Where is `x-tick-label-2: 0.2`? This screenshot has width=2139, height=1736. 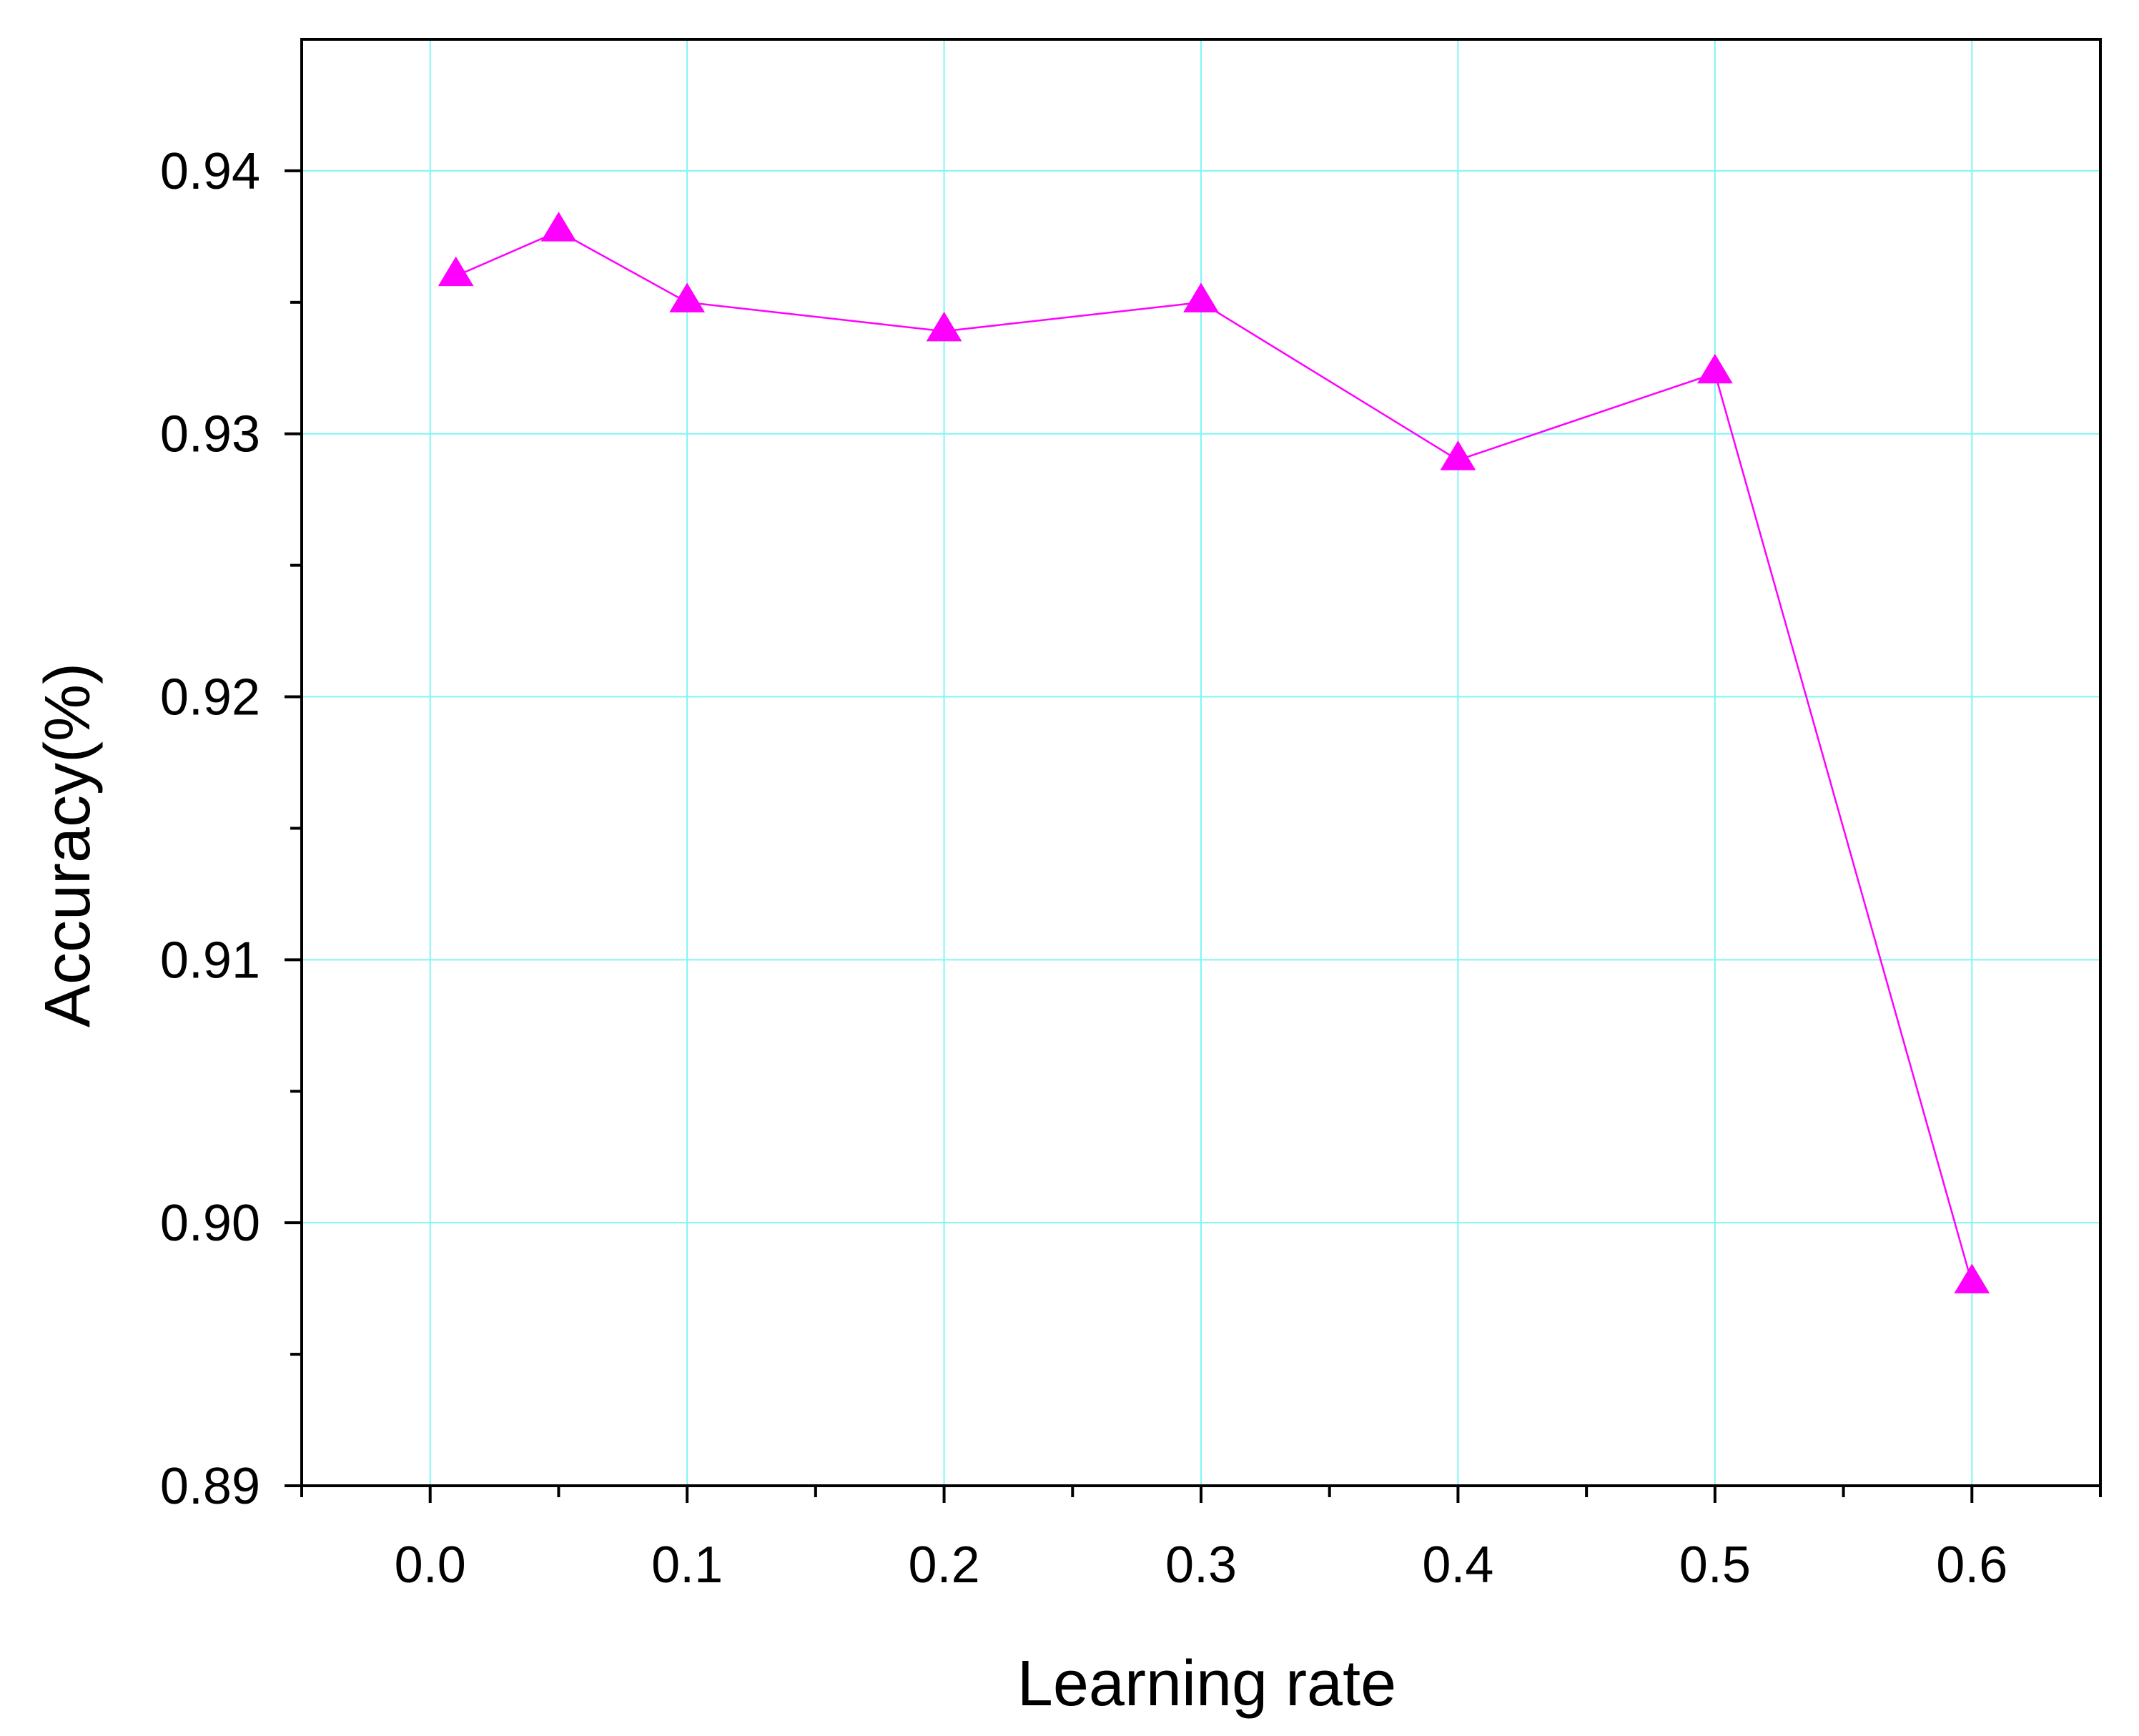
x-tick-label-2: 0.2 is located at coordinates (945, 1565).